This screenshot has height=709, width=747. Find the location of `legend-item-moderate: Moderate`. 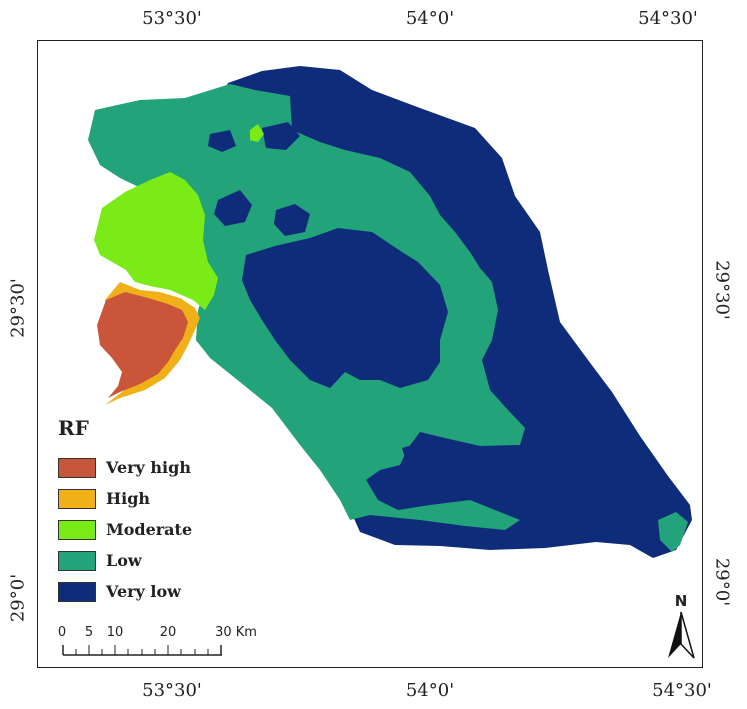

legend-item-moderate: Moderate is located at coordinates (125, 529).